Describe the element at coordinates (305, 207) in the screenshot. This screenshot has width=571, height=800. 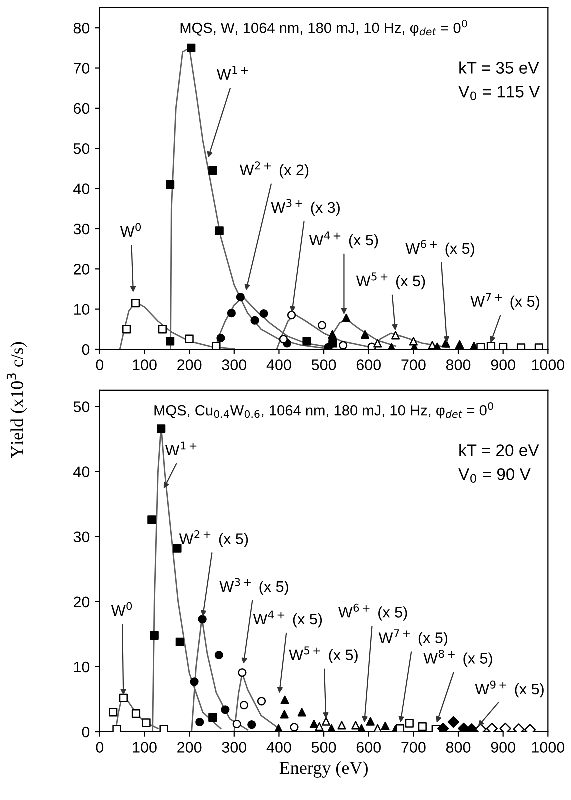
I see `annotation: W$^{3+}$ (x 3)` at that location.